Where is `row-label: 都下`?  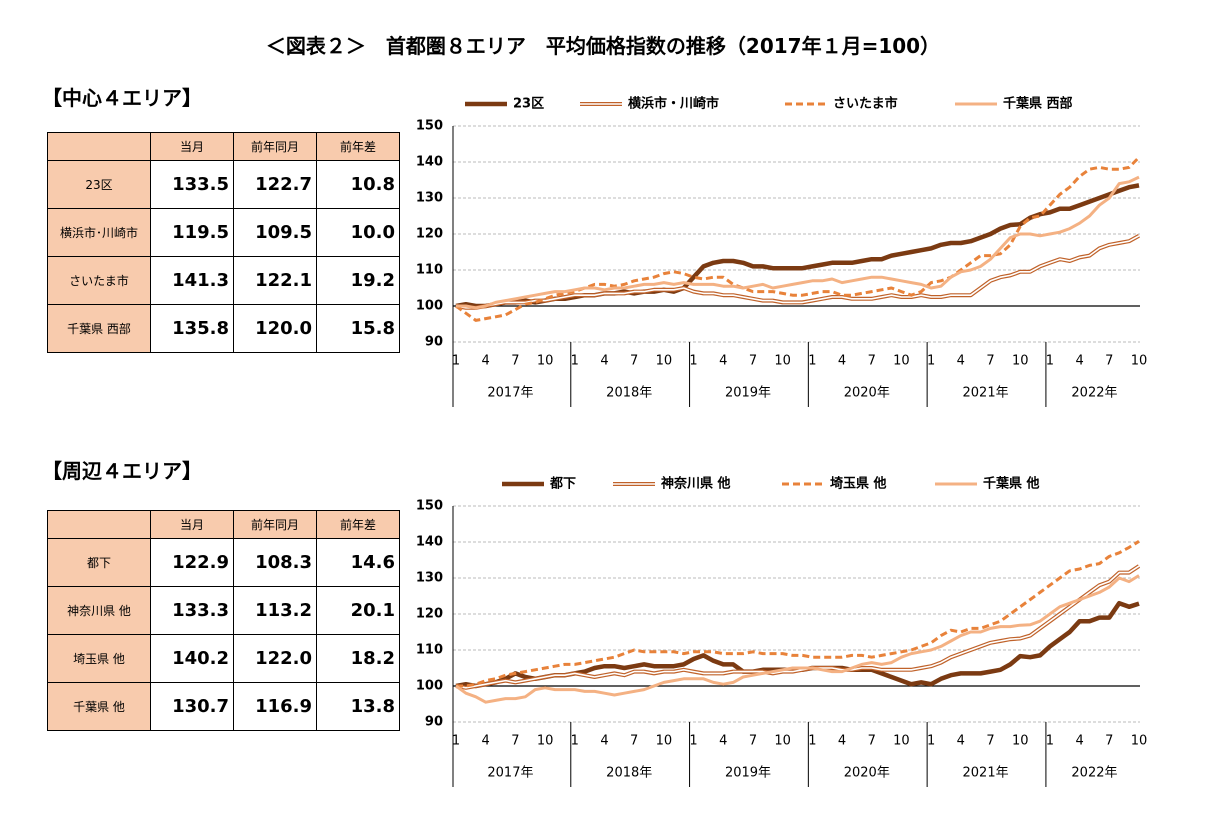
row-label: 都下 is located at coordinates (99, 562).